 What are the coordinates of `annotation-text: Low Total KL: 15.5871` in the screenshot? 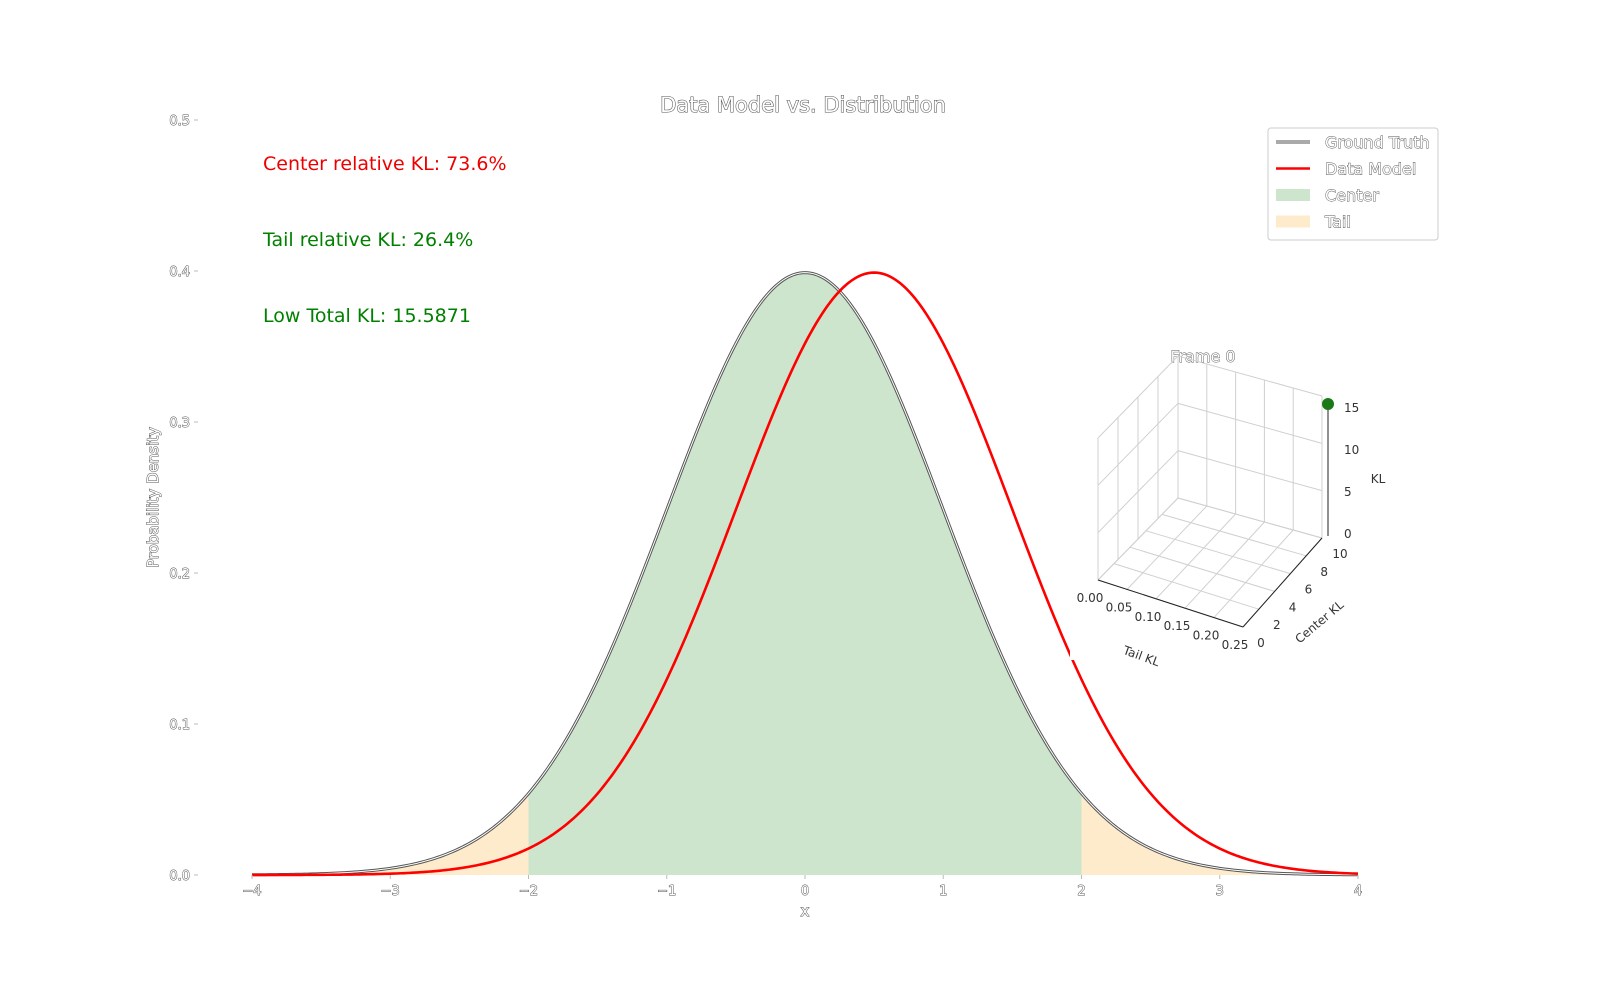 It's located at (367, 316).